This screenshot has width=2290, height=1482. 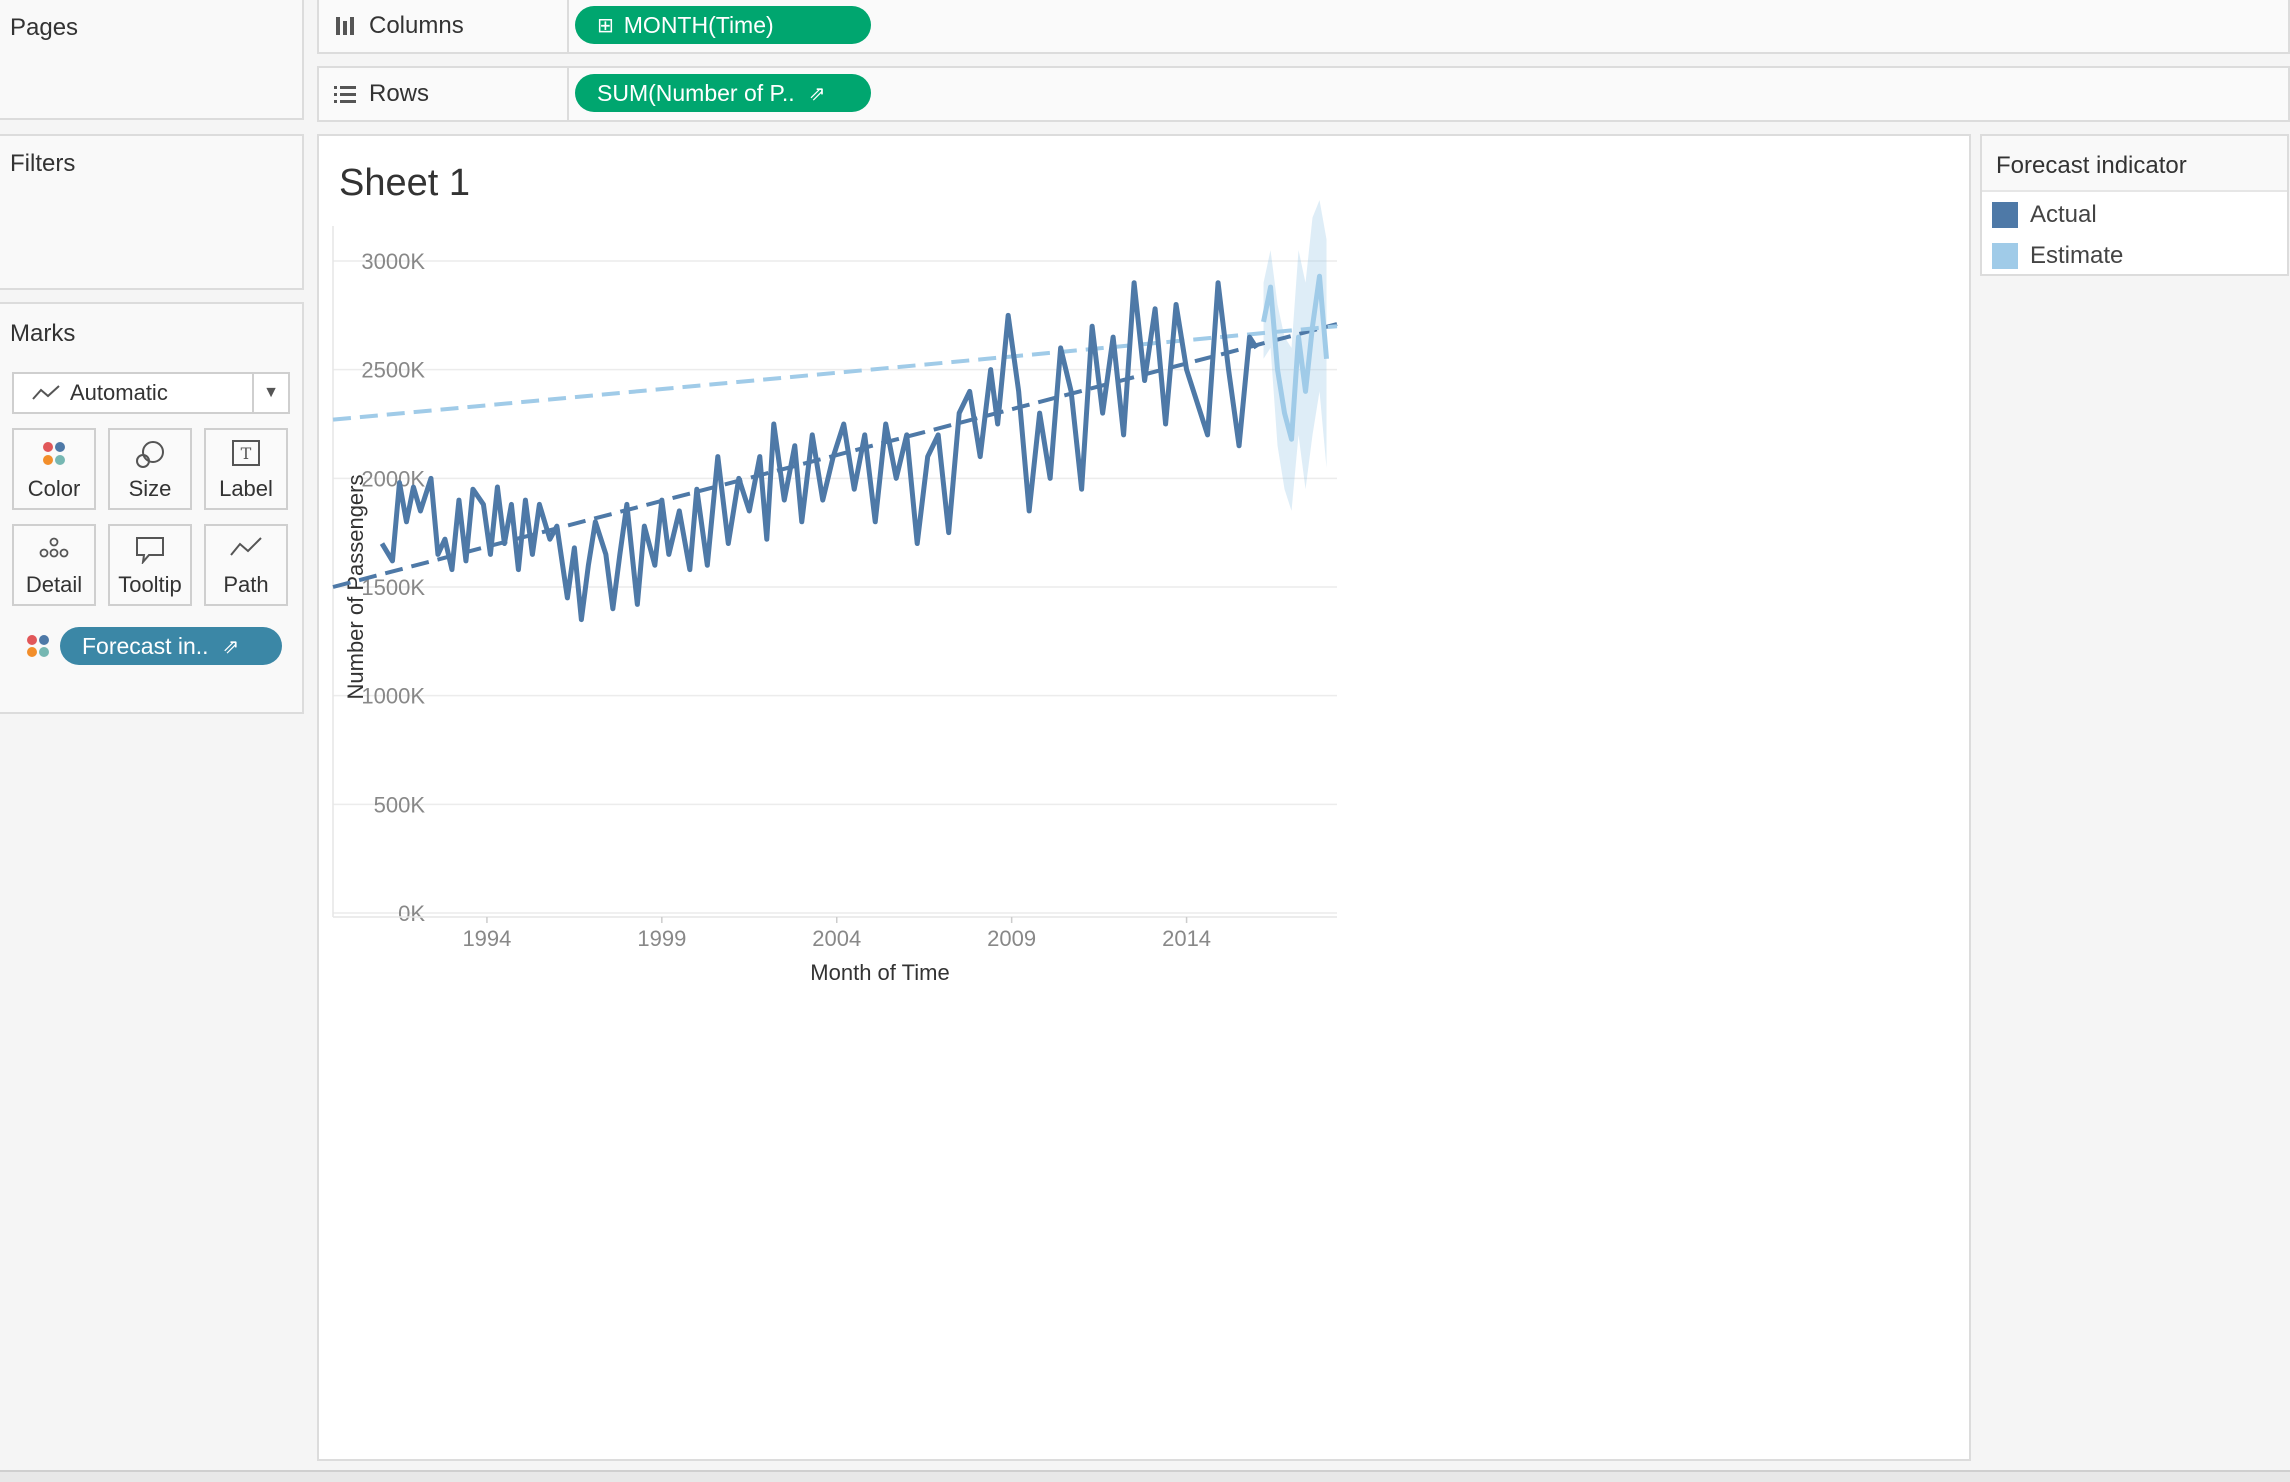 I want to click on sheet-tabs-bar, so click(x=1145, y=1476).